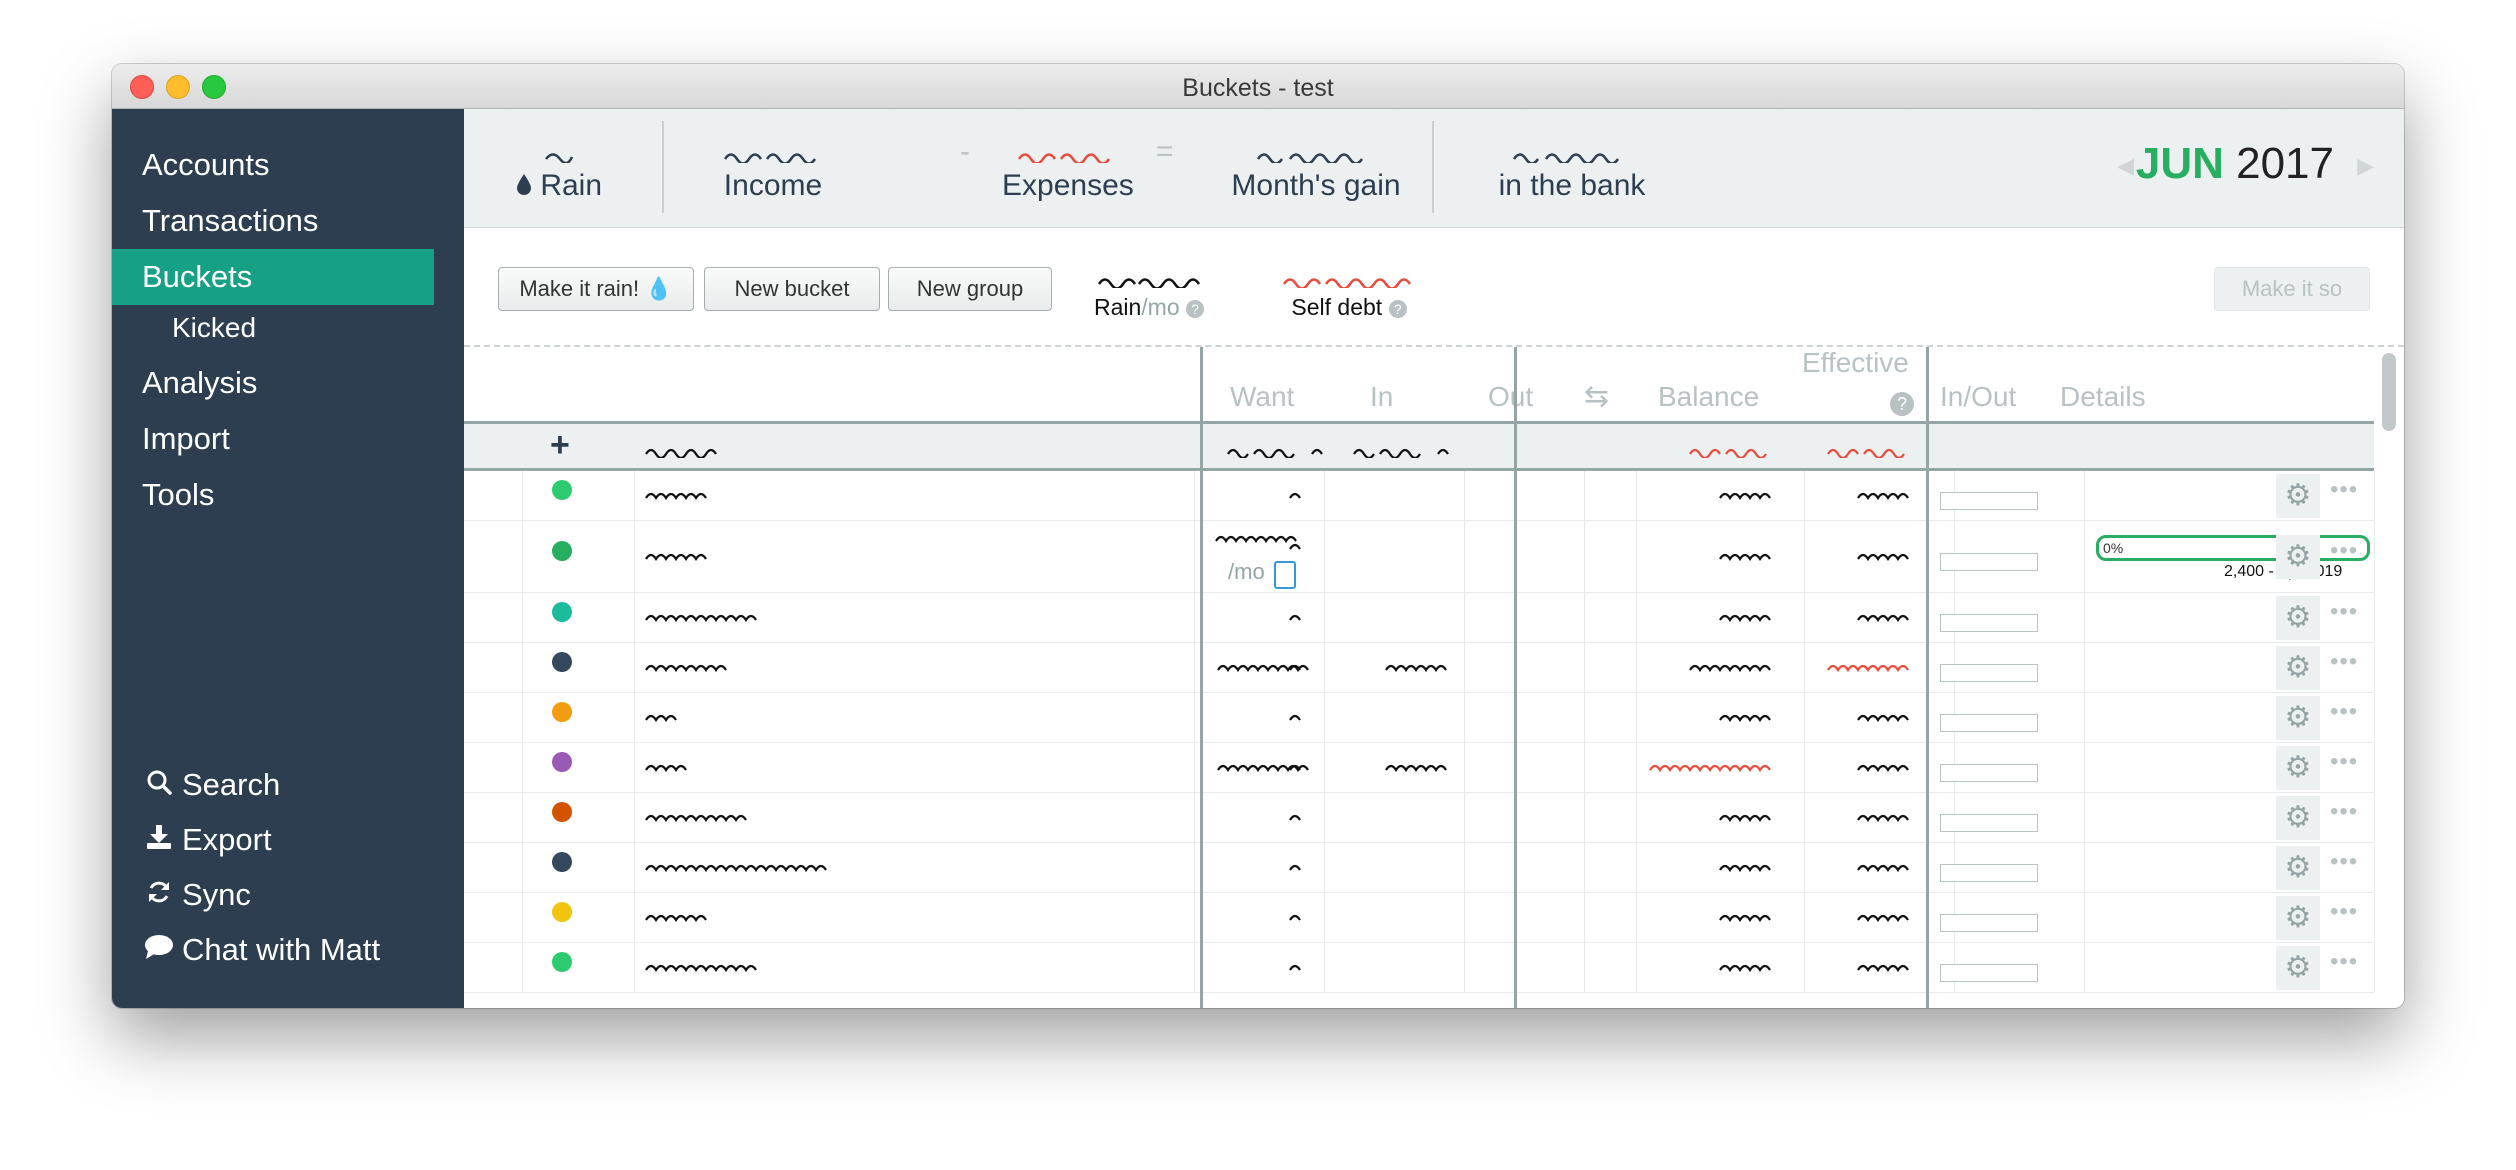 The image size is (2516, 1170). What do you see at coordinates (1285, 575) in the screenshot?
I see `per-month-toggle` at bounding box center [1285, 575].